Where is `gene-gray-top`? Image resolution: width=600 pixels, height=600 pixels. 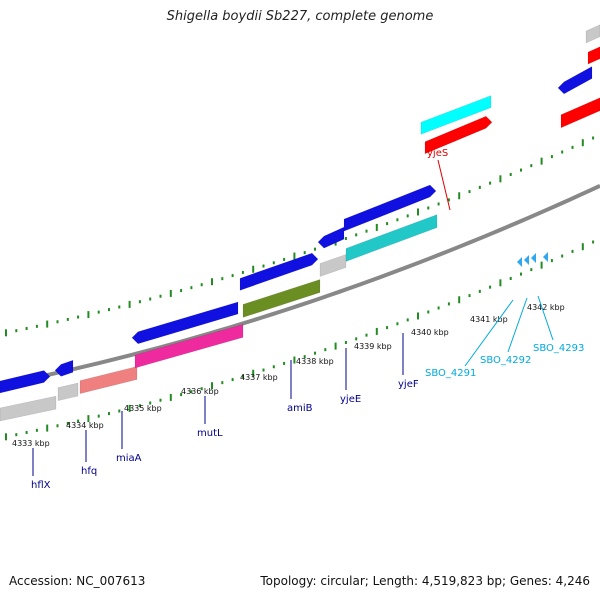 gene-gray-top is located at coordinates (592, 34).